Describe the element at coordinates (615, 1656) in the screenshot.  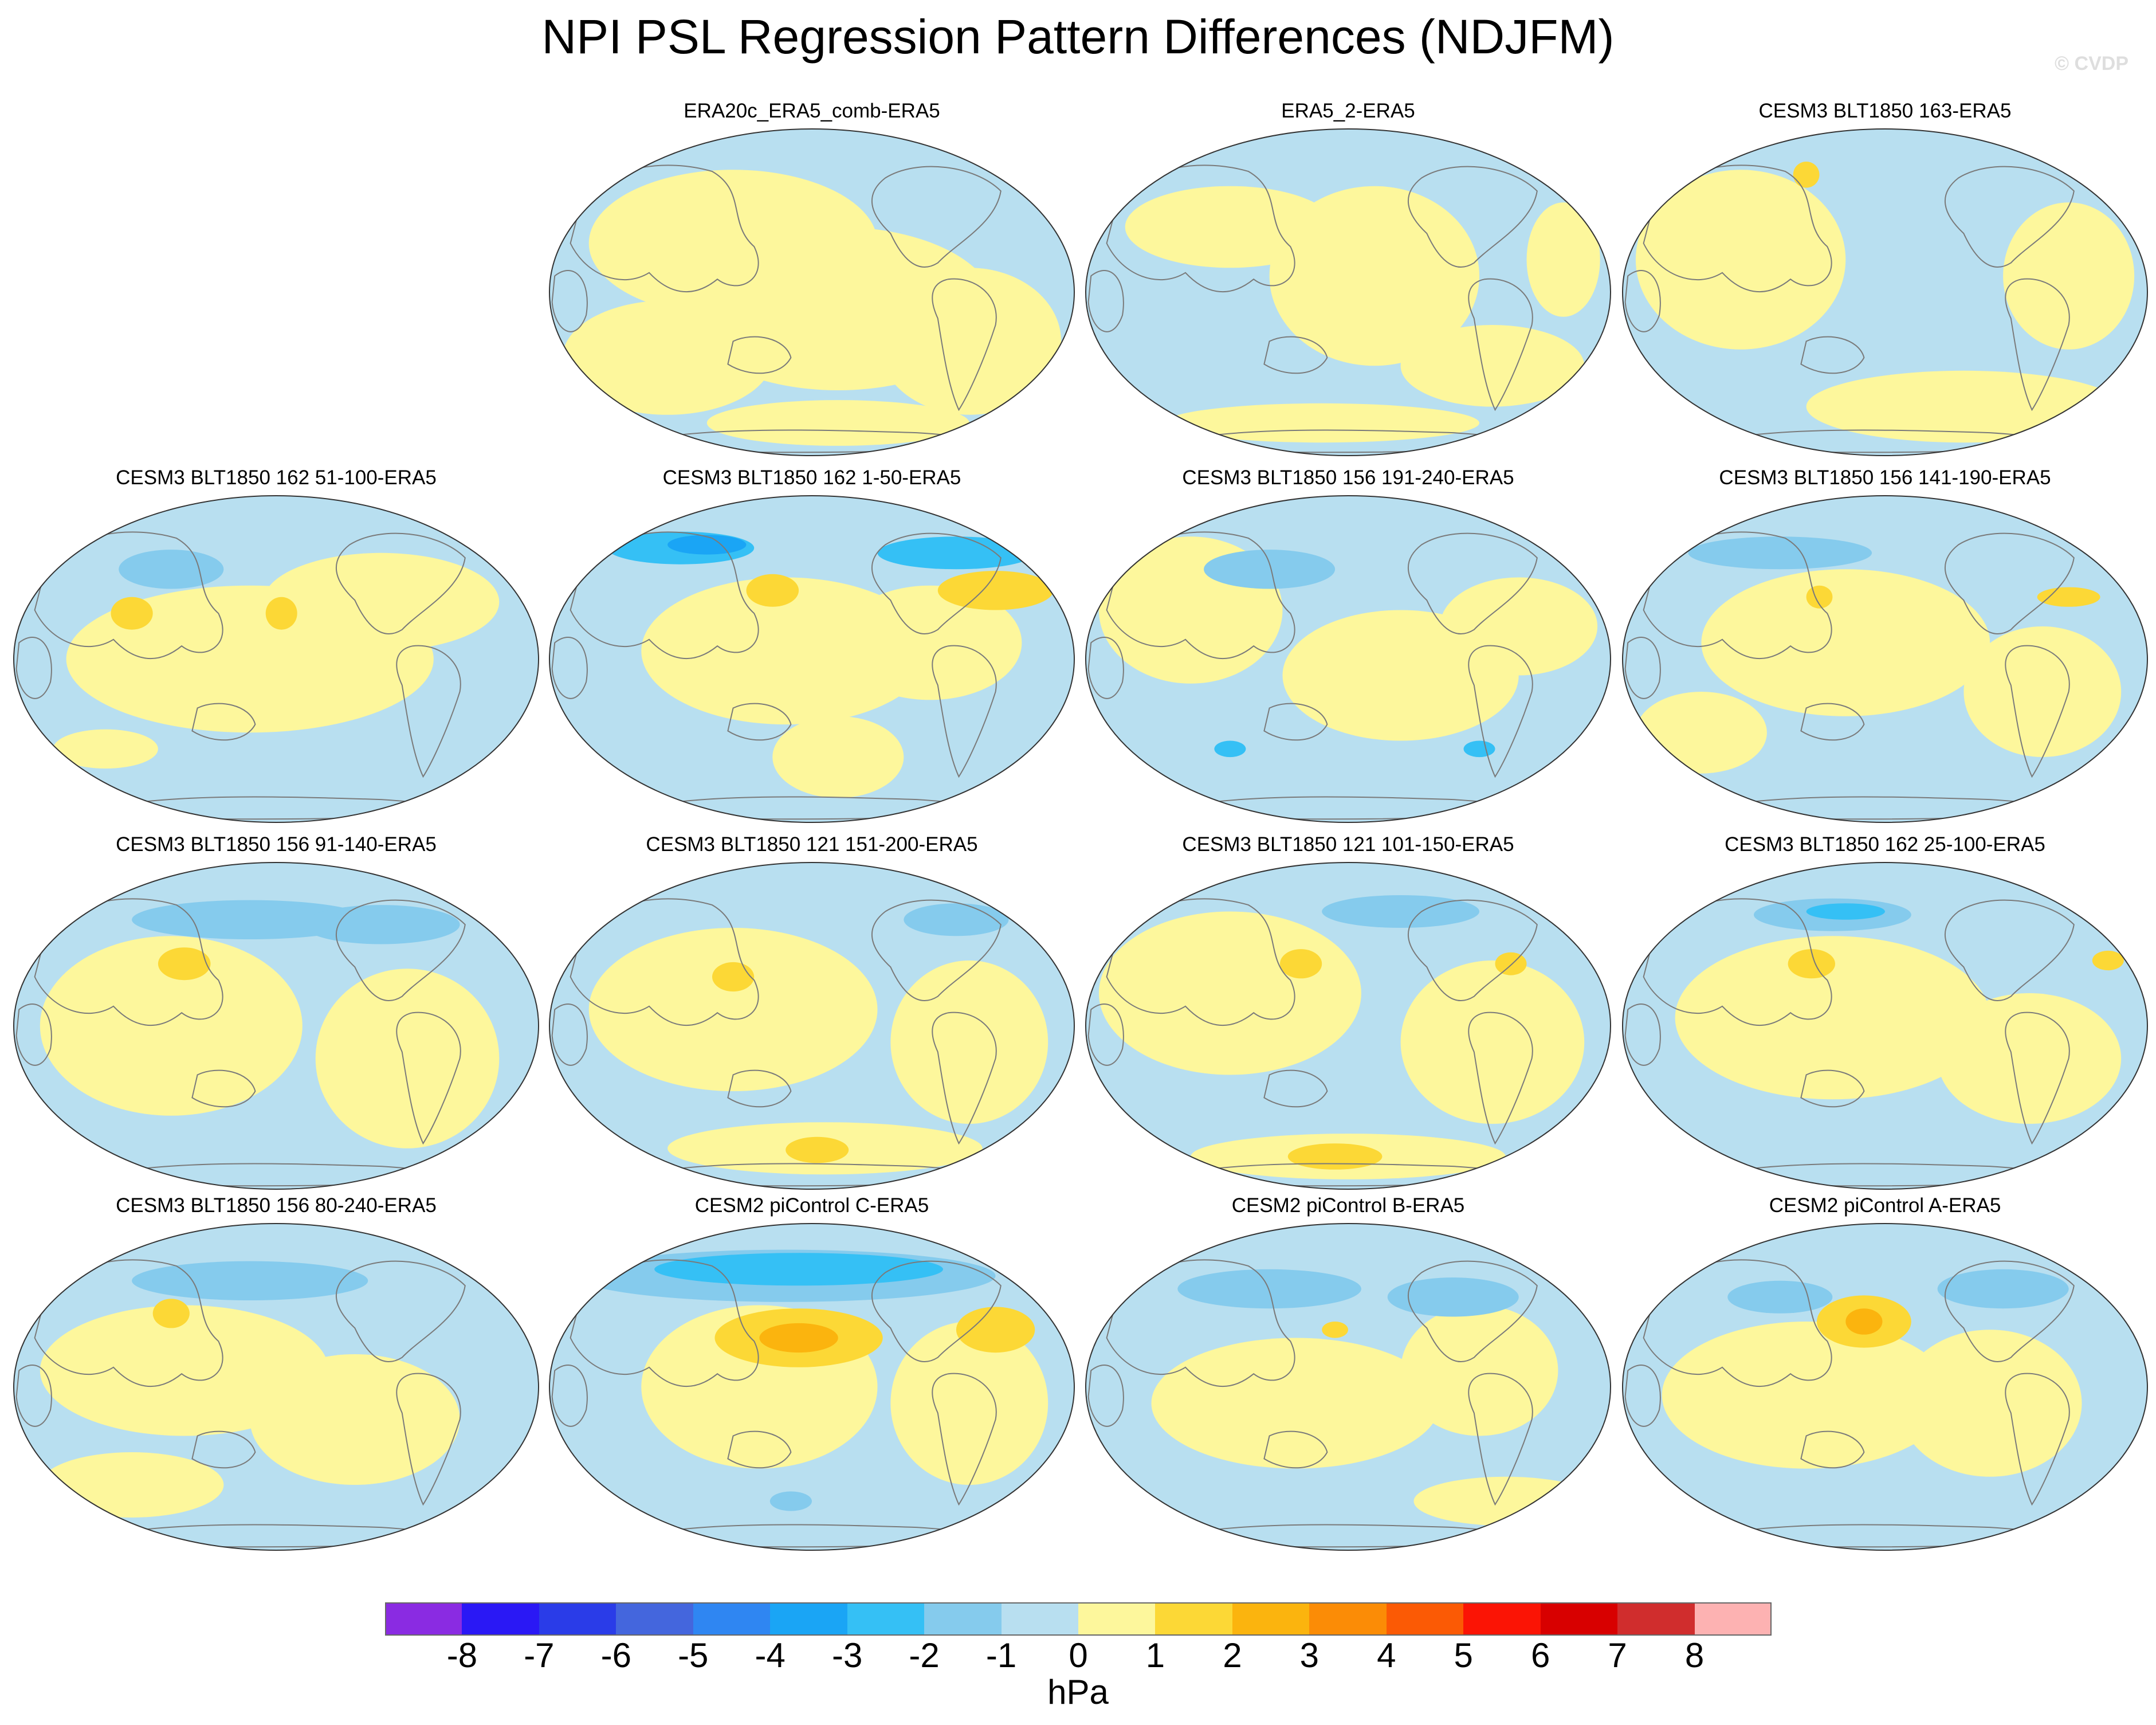
I see `colorbar-tick-label: -6` at that location.